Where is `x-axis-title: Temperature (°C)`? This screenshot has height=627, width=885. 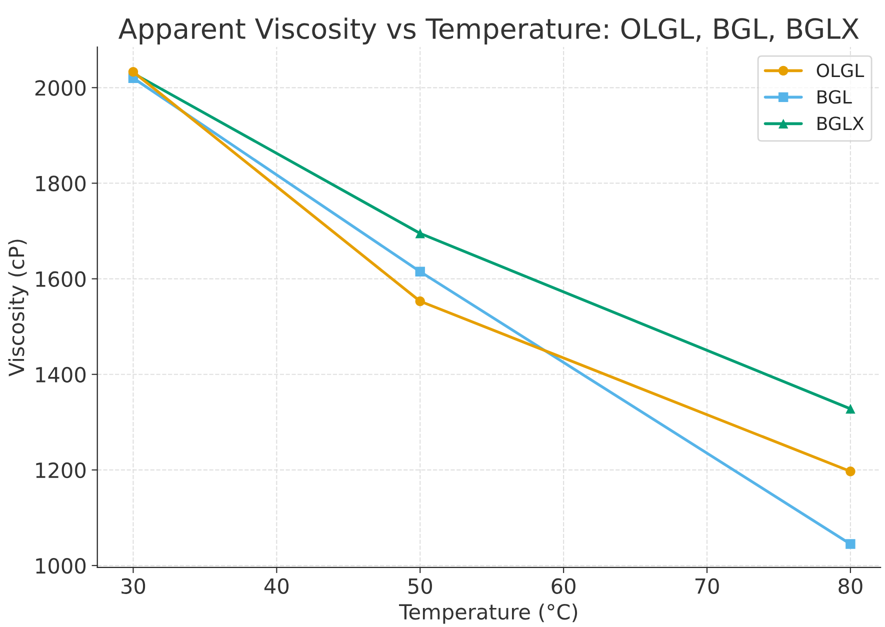
x-axis-title: Temperature (°C) is located at coordinates (488, 614).